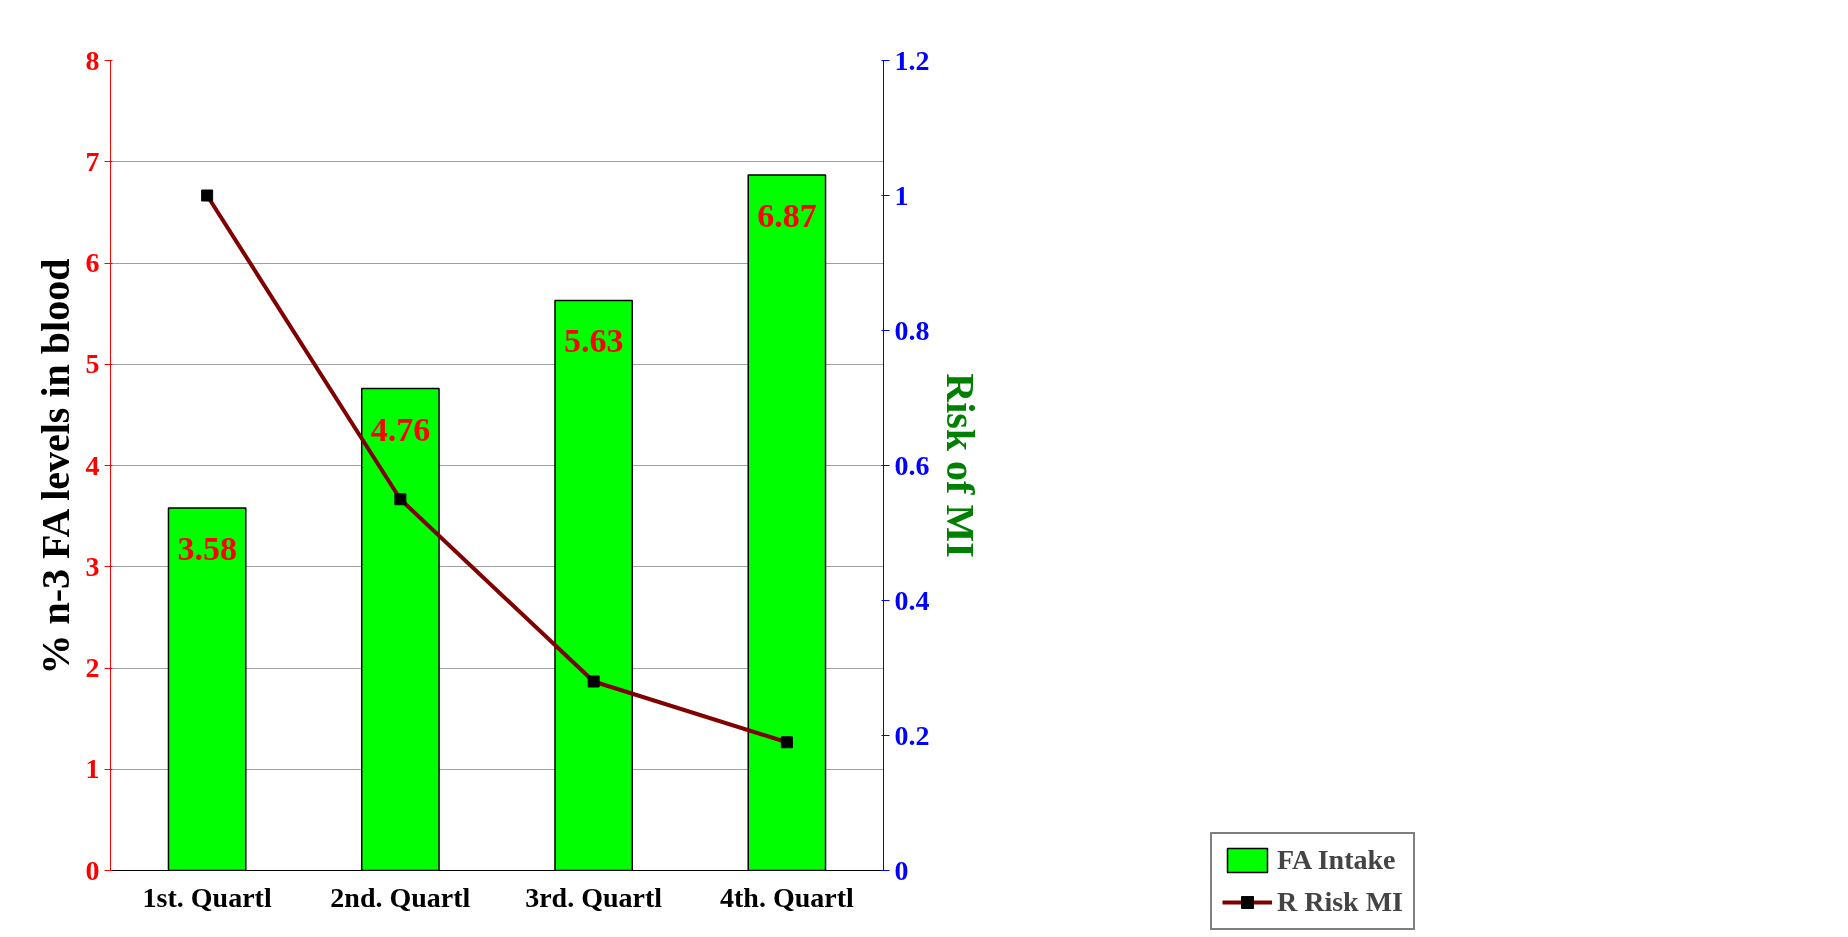  Describe the element at coordinates (1339, 902) in the screenshot. I see `legend-label: R Risk MI` at that location.